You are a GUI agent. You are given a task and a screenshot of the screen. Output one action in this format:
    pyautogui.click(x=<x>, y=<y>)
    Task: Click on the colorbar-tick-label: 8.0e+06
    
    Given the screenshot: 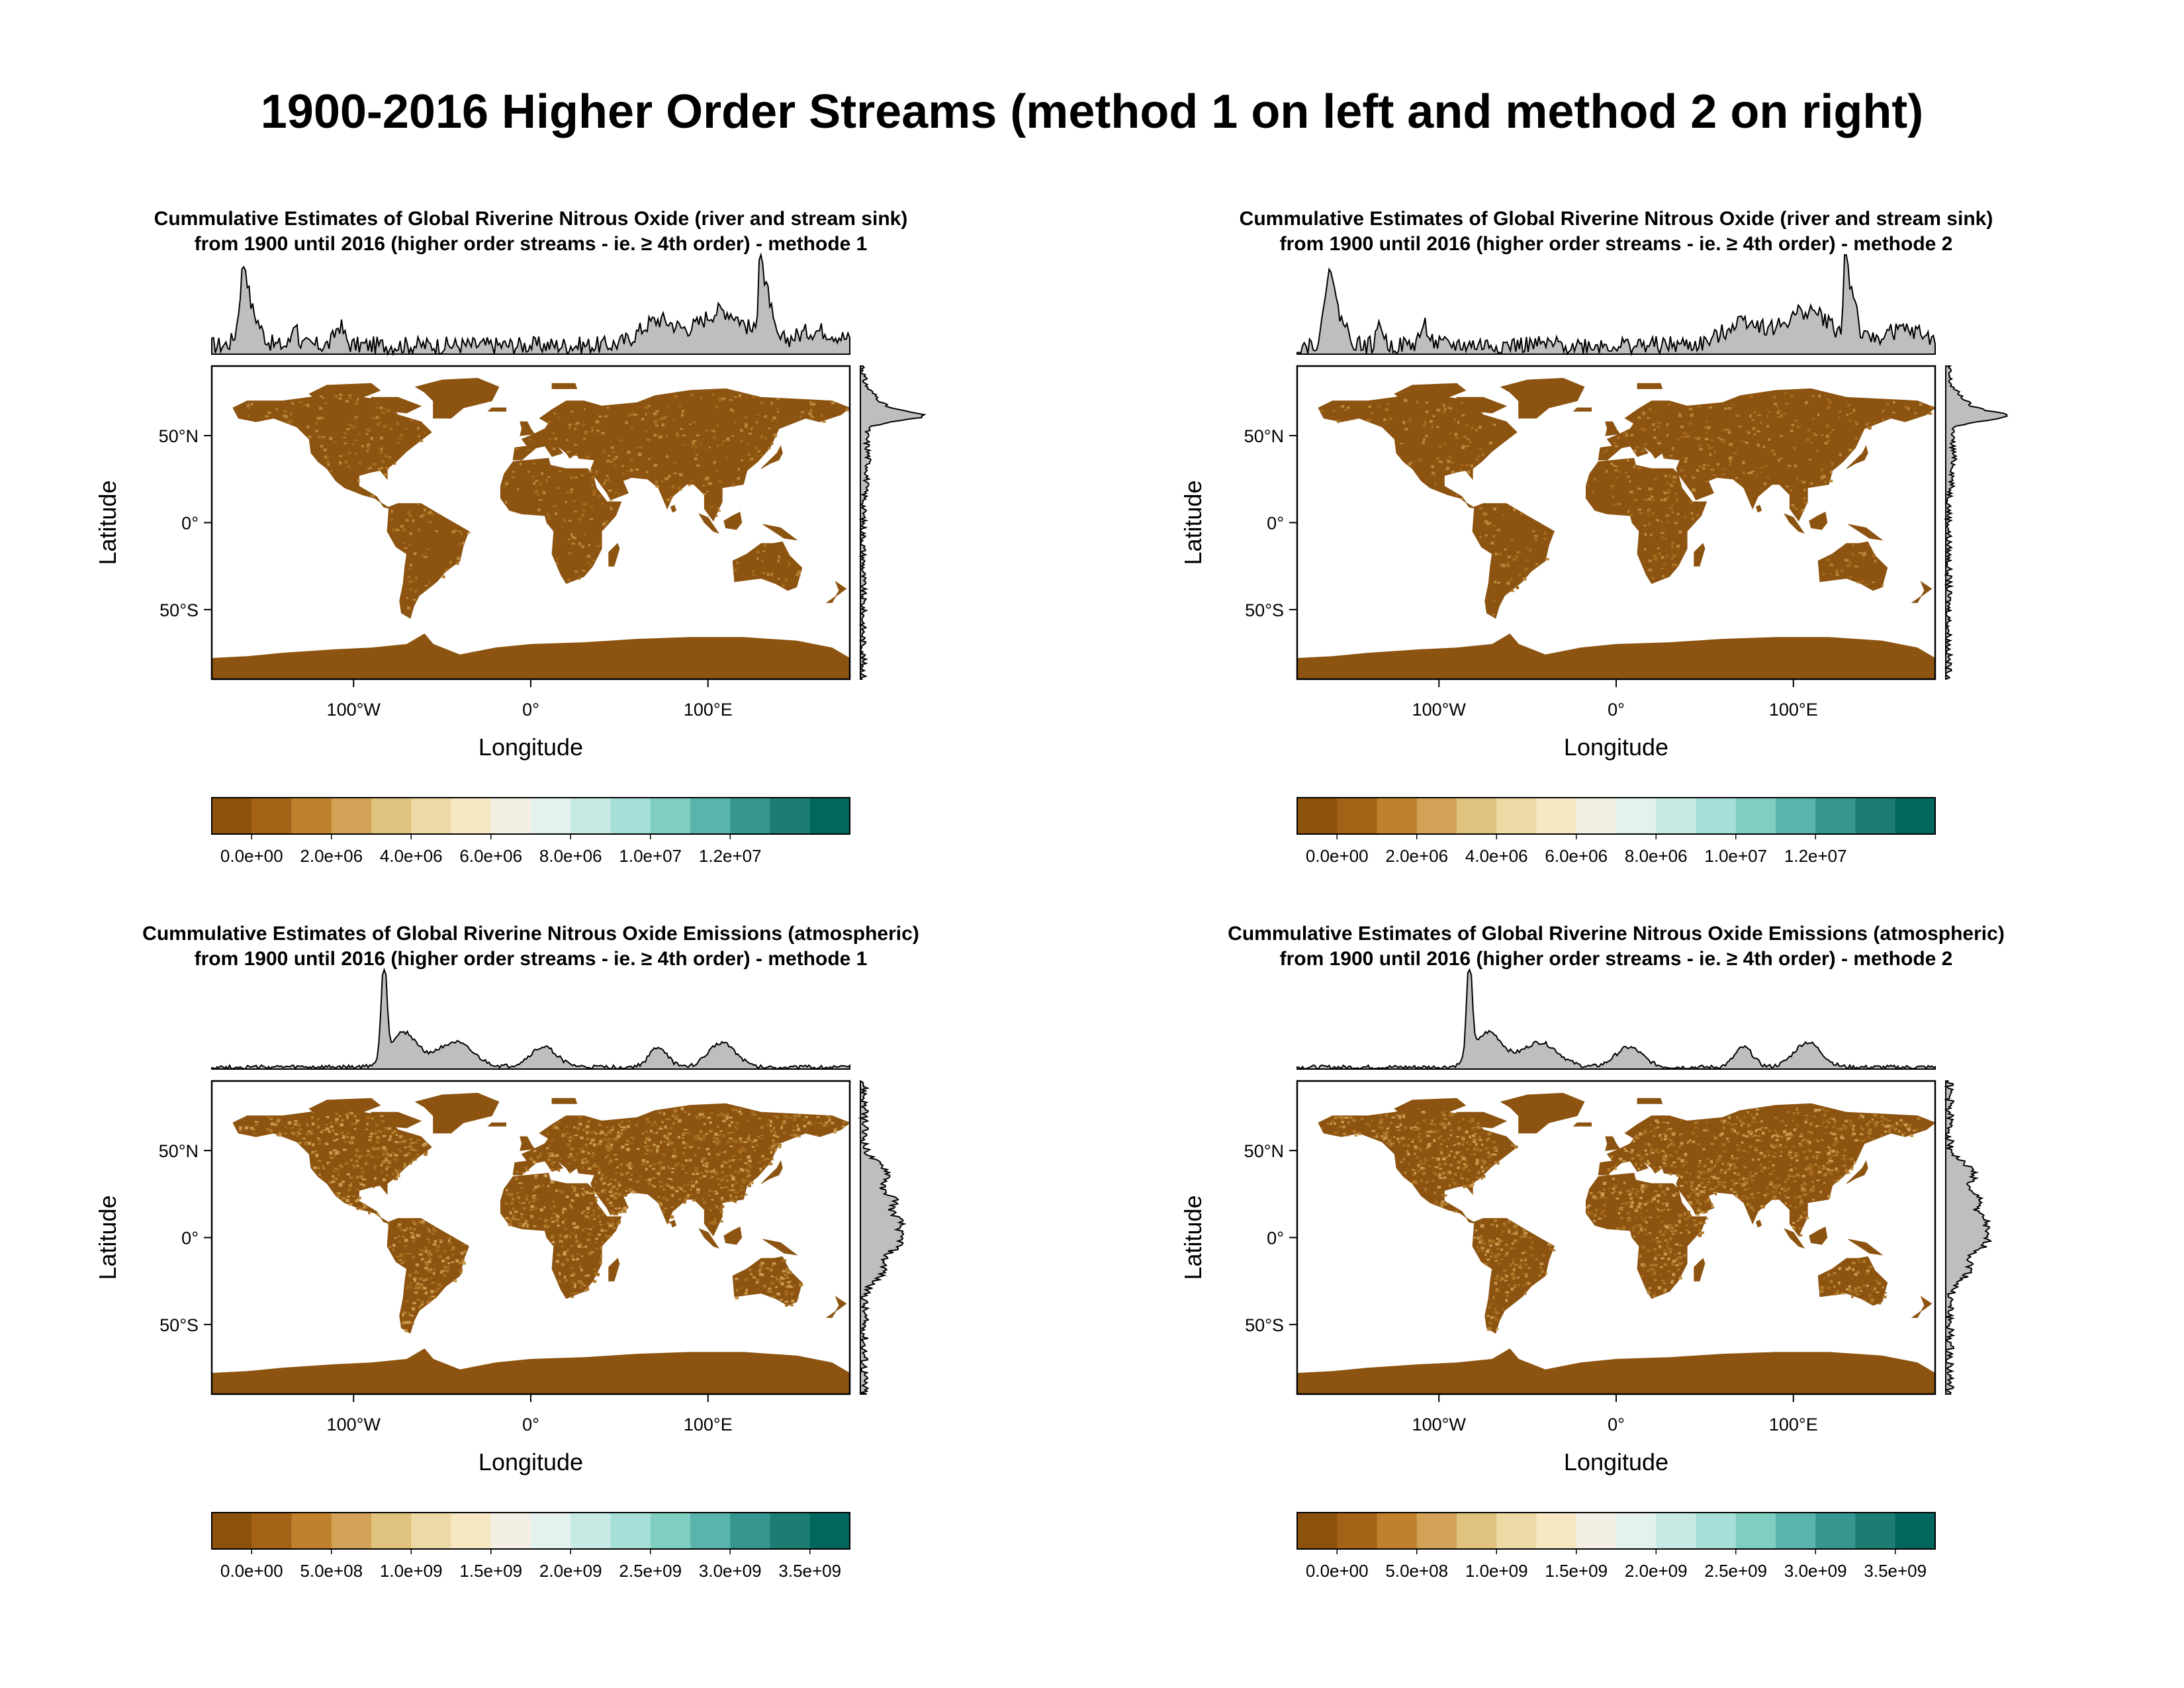 What is the action you would take?
    pyautogui.click(x=570, y=856)
    